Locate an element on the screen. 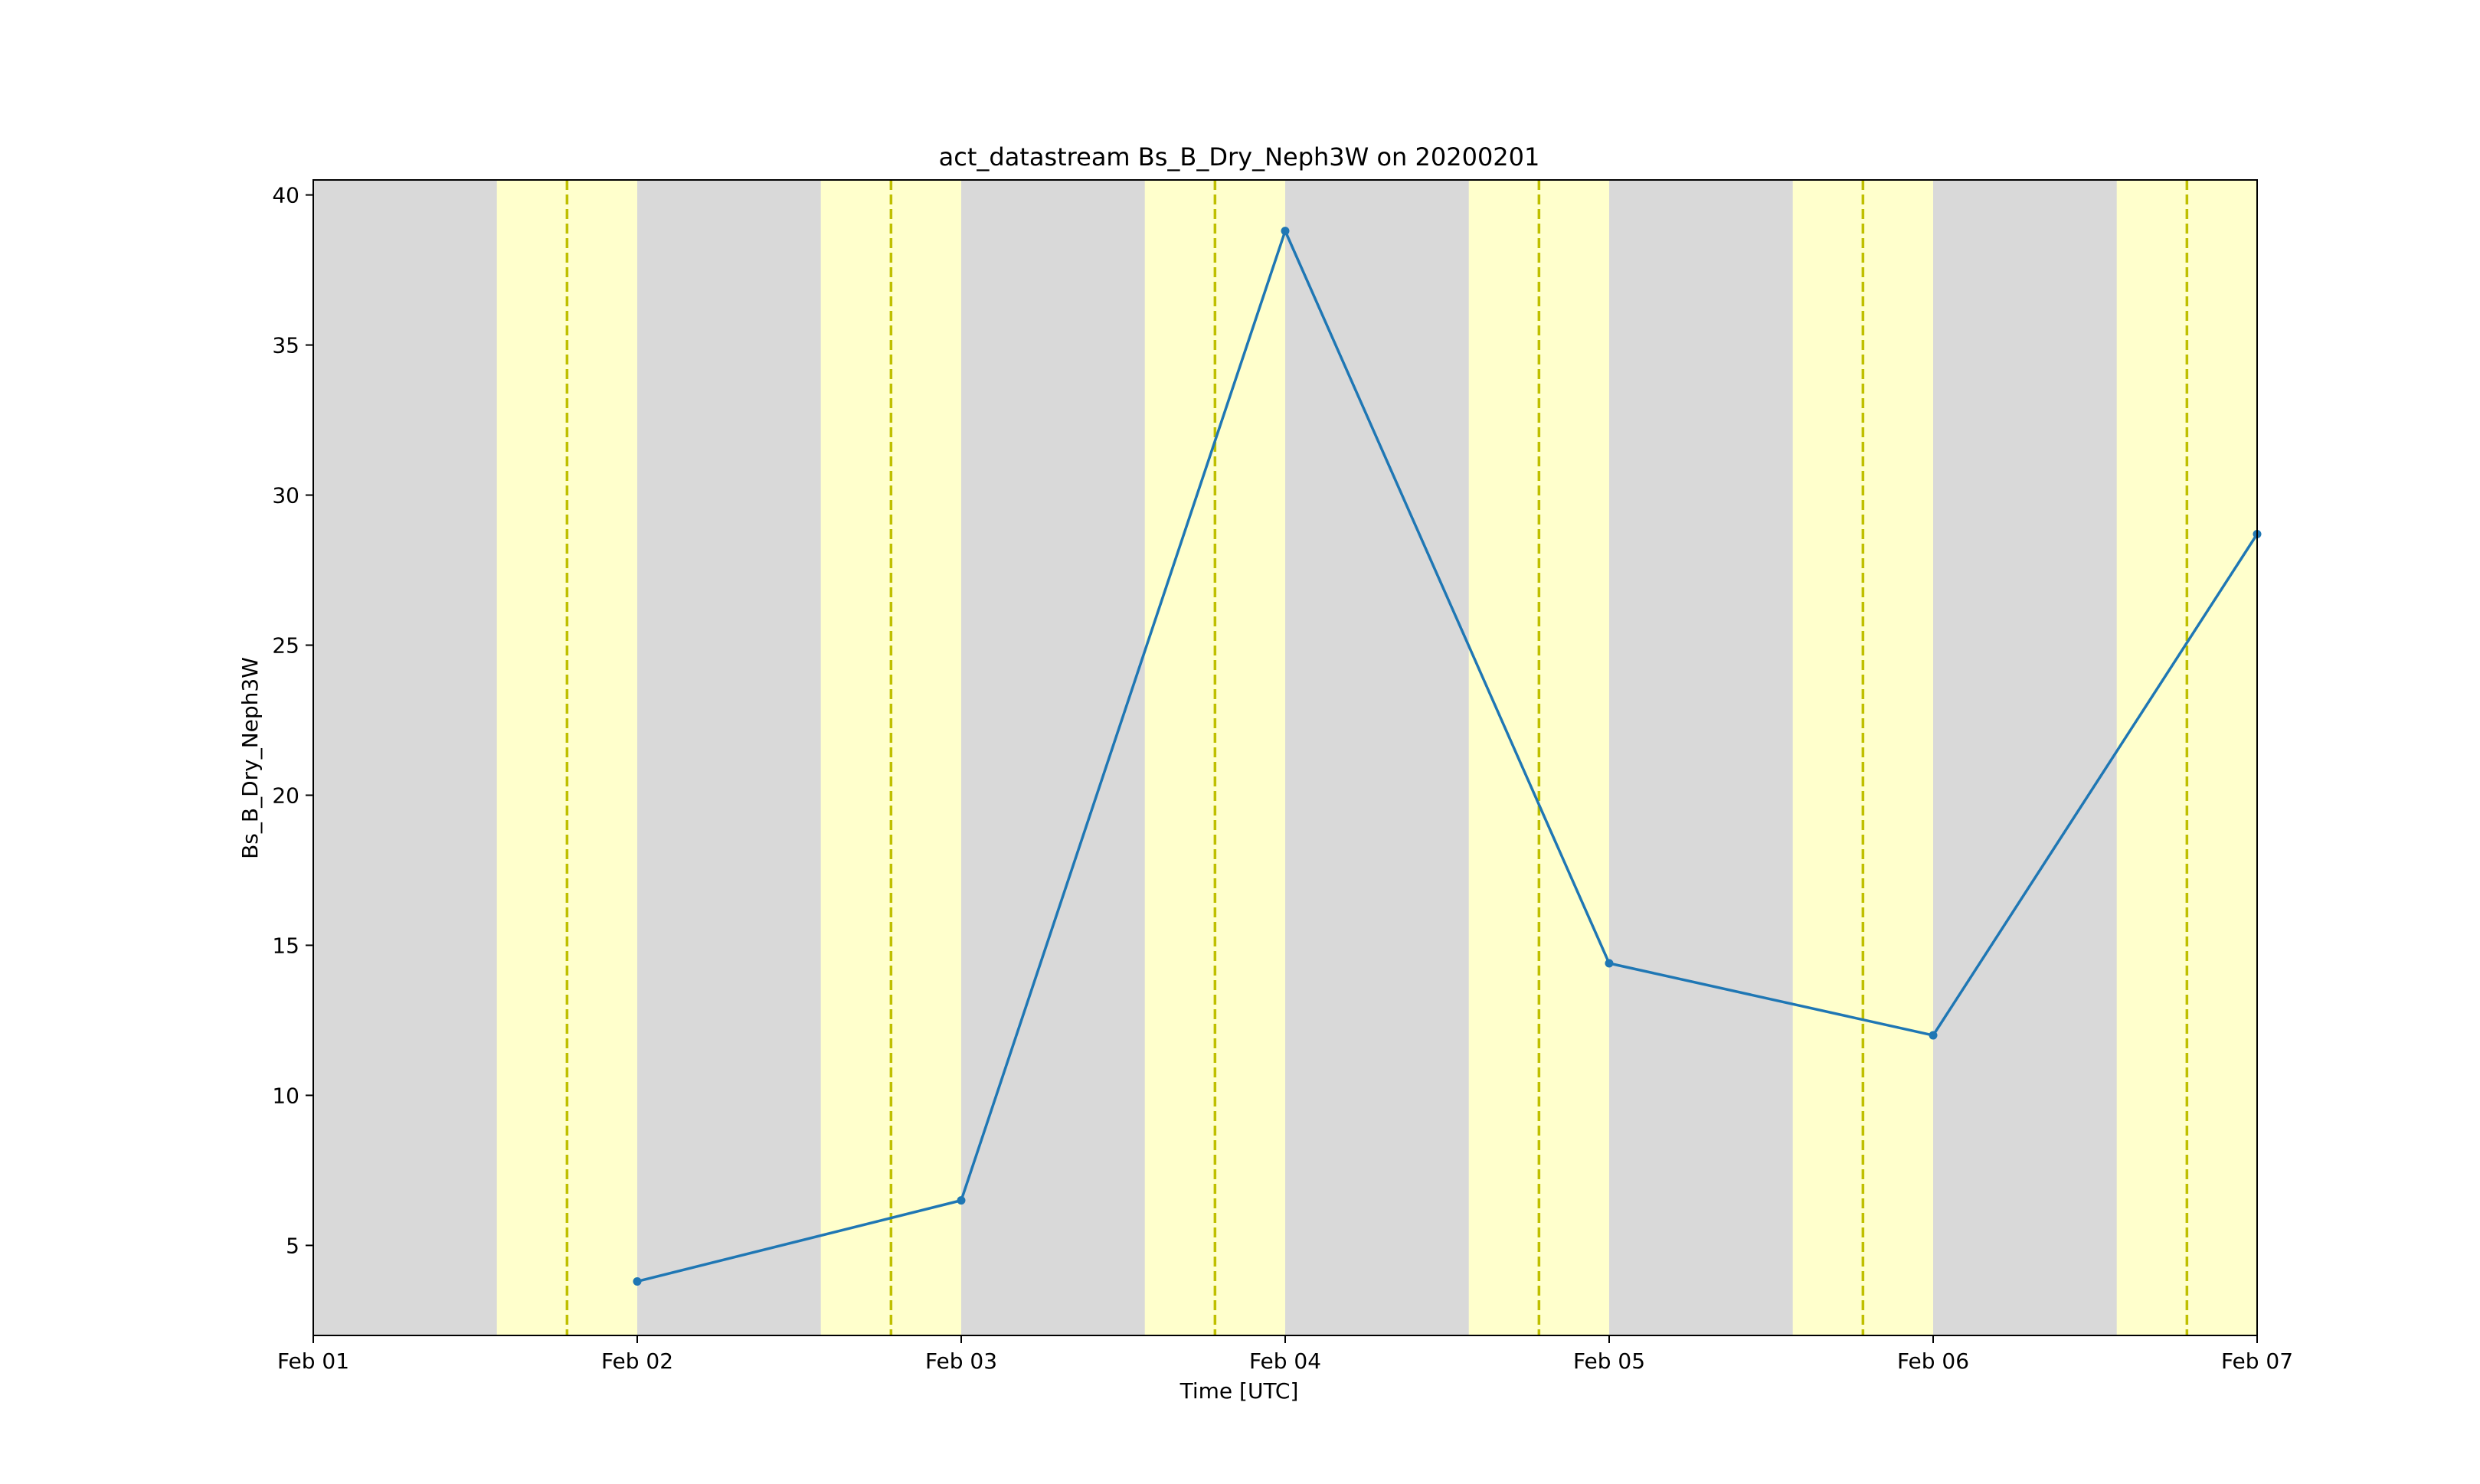 The height and width of the screenshot is (1484, 2480). y-tick-label: 40 is located at coordinates (285, 195).